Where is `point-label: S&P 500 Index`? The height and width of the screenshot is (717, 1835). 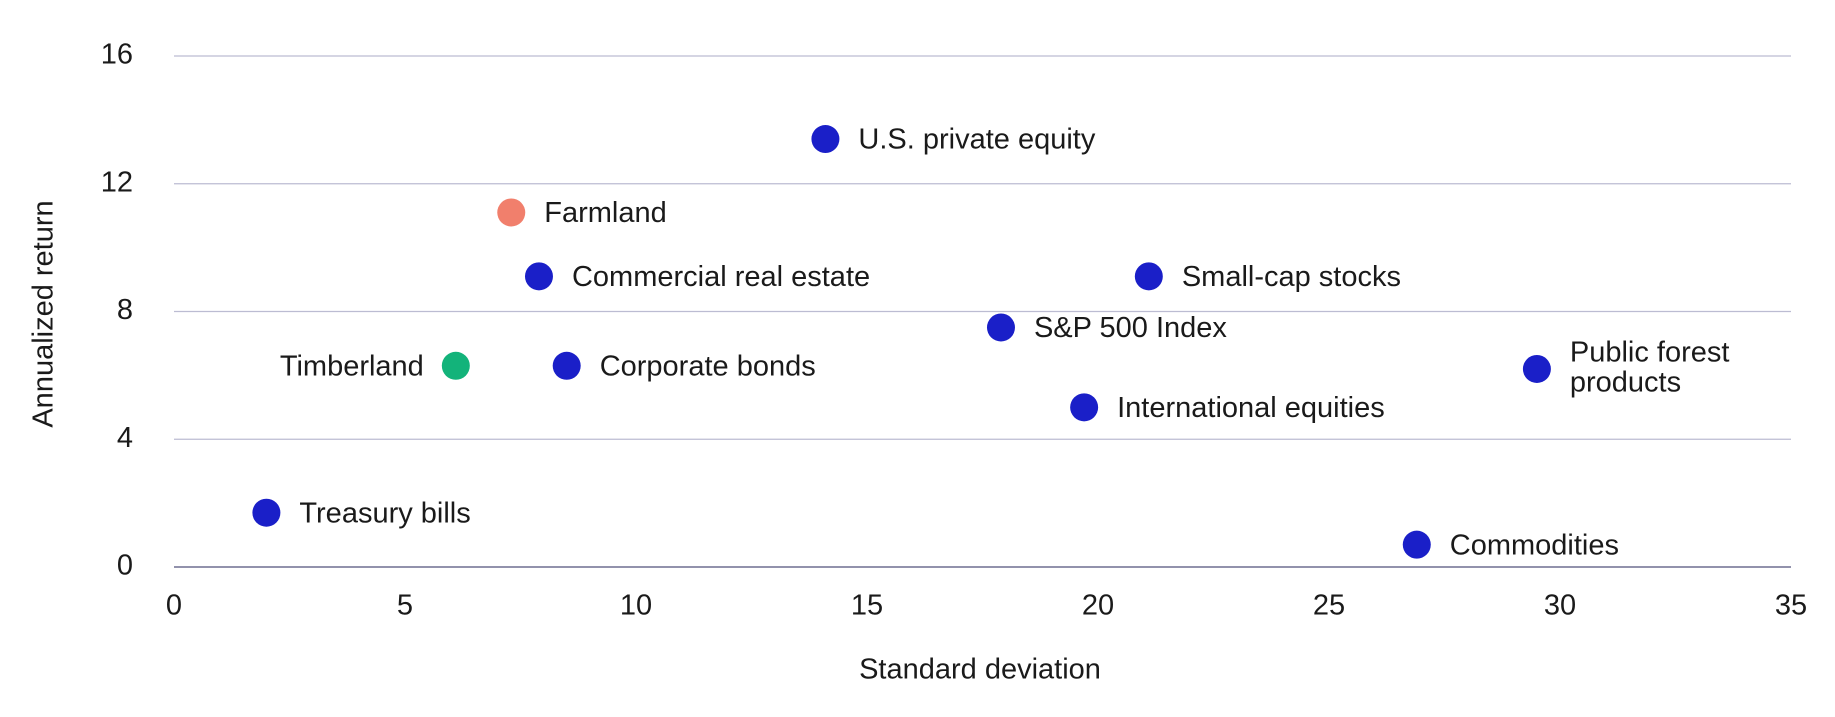 point-label: S&P 500 Index is located at coordinates (1130, 328).